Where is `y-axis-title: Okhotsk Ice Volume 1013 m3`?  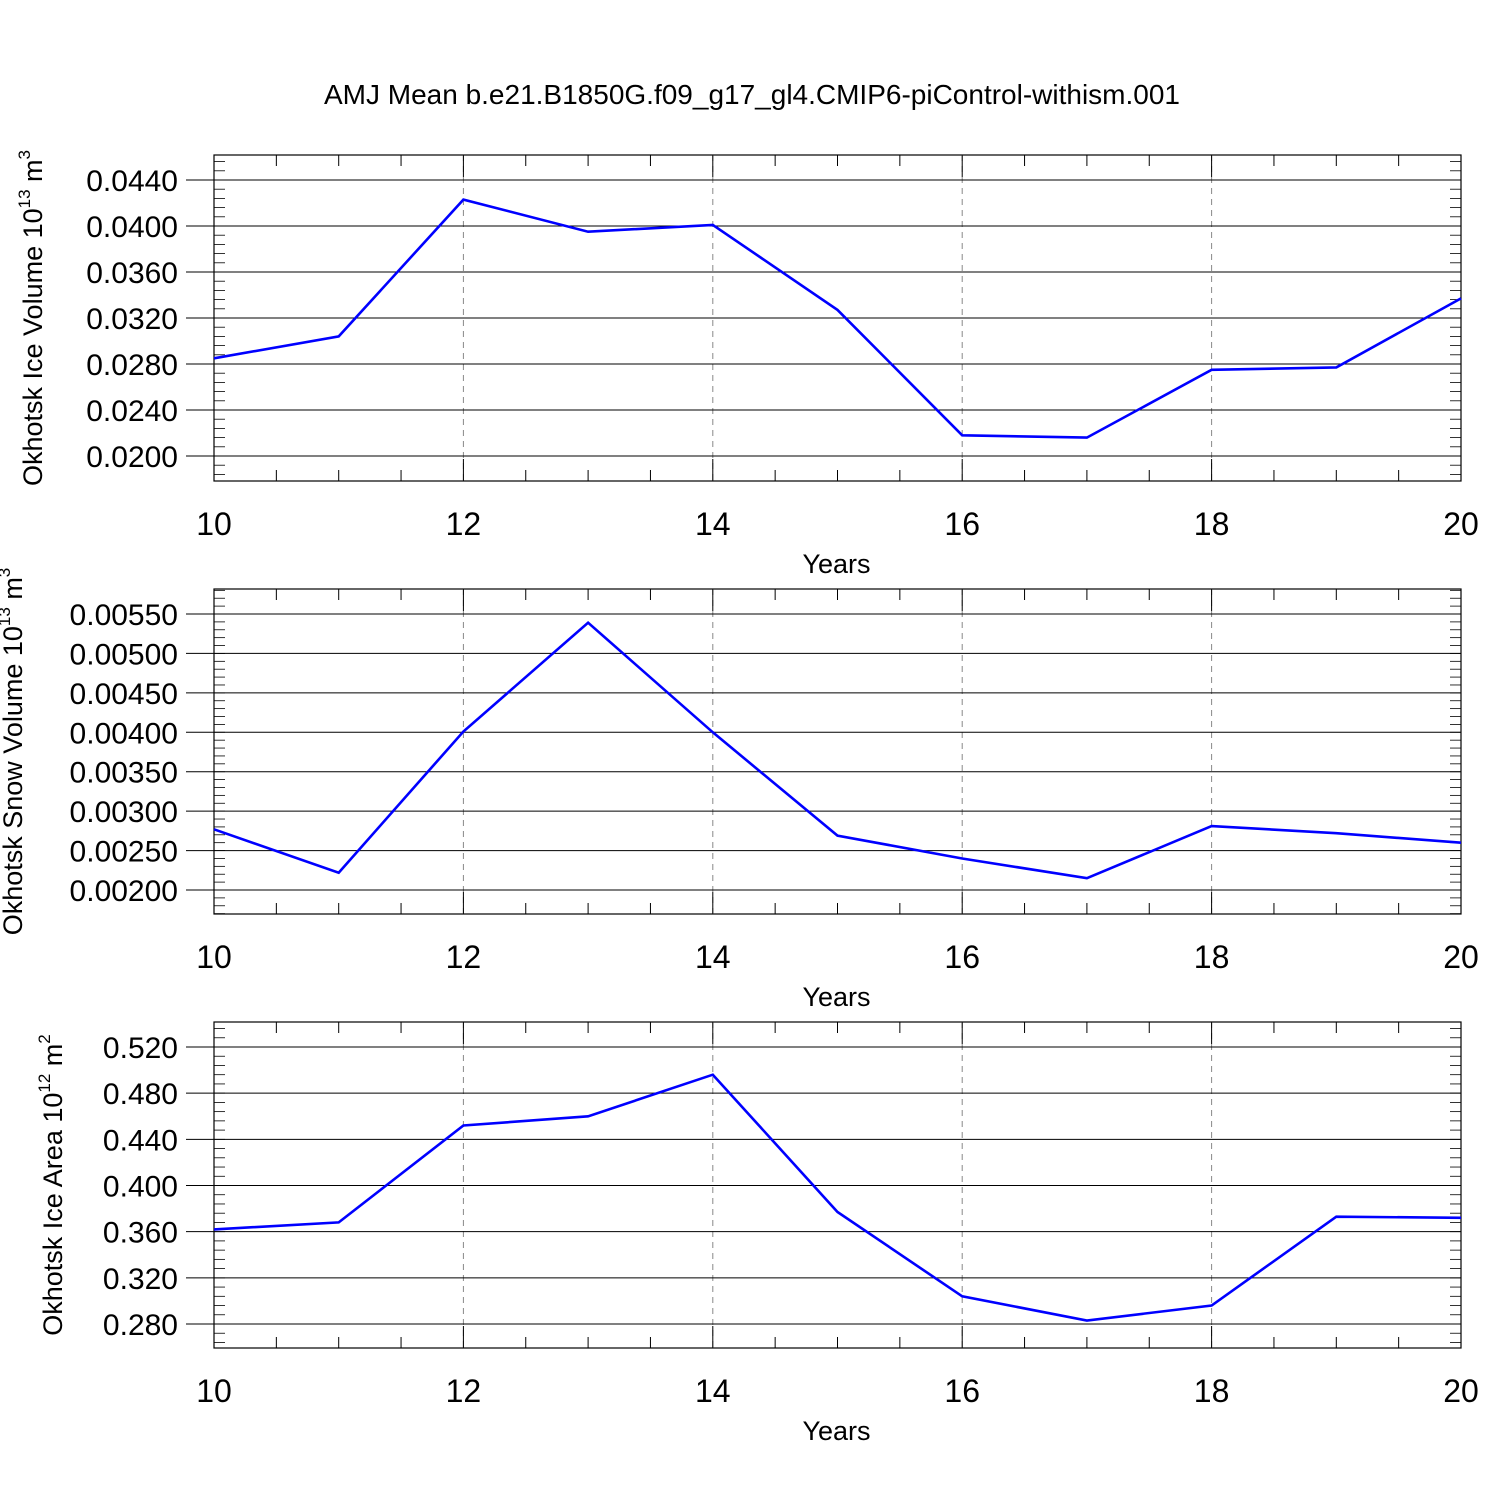
y-axis-title: Okhotsk Ice Volume 1013 m3 is located at coordinates (31, 318).